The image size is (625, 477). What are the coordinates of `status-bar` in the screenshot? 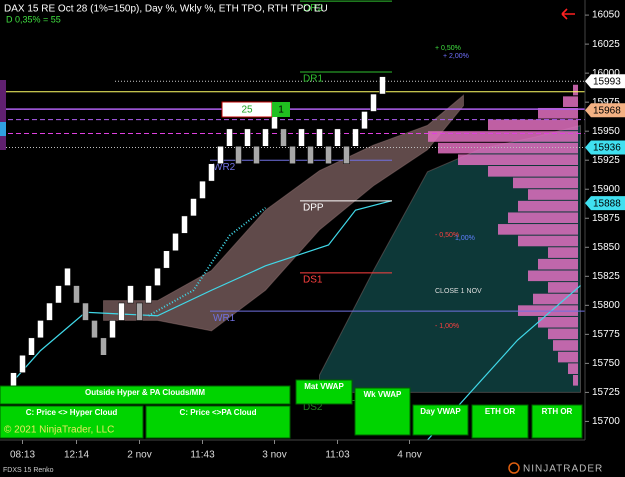 It's located at (312, 469).